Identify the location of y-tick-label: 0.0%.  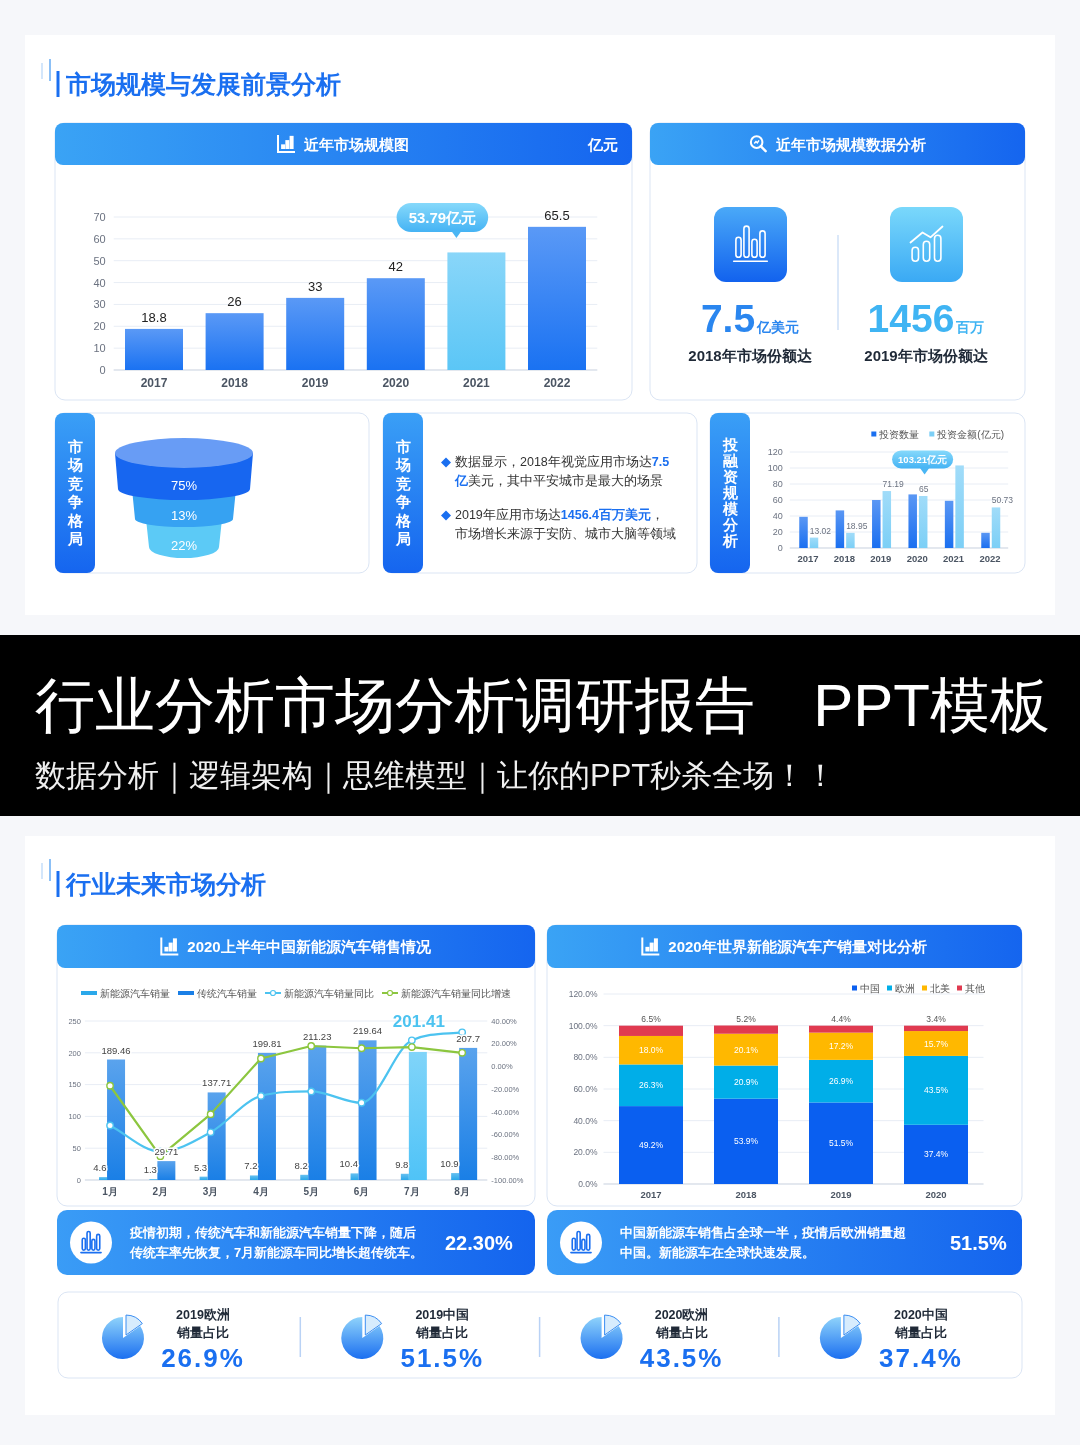
(588, 1184).